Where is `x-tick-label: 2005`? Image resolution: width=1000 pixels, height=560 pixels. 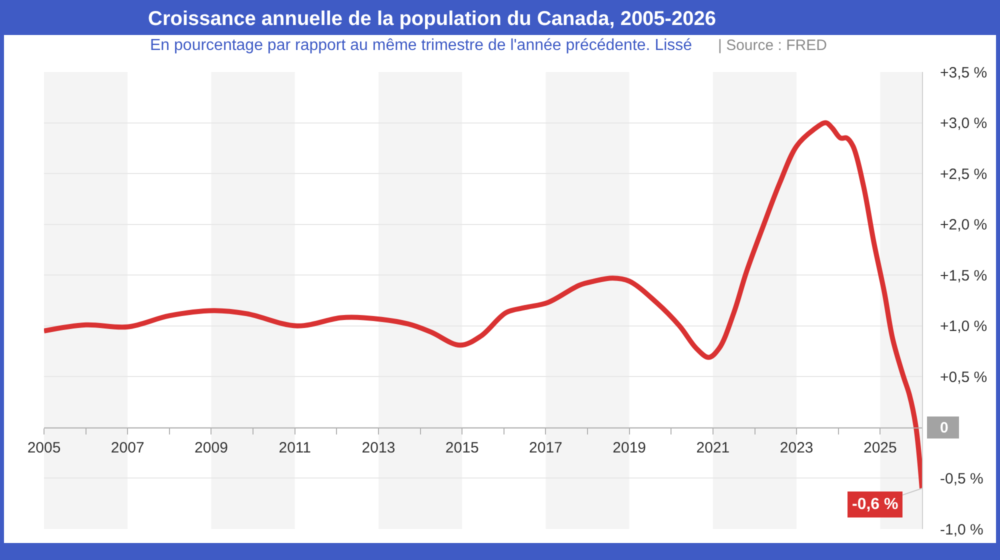 x-tick-label: 2005 is located at coordinates (44, 447).